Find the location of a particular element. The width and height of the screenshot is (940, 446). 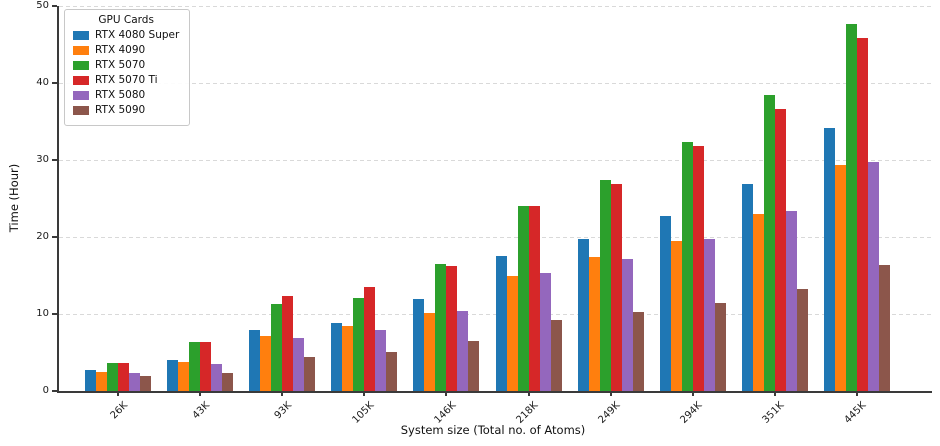

bar-rtx-5070-ti-218K is located at coordinates (534, 298).